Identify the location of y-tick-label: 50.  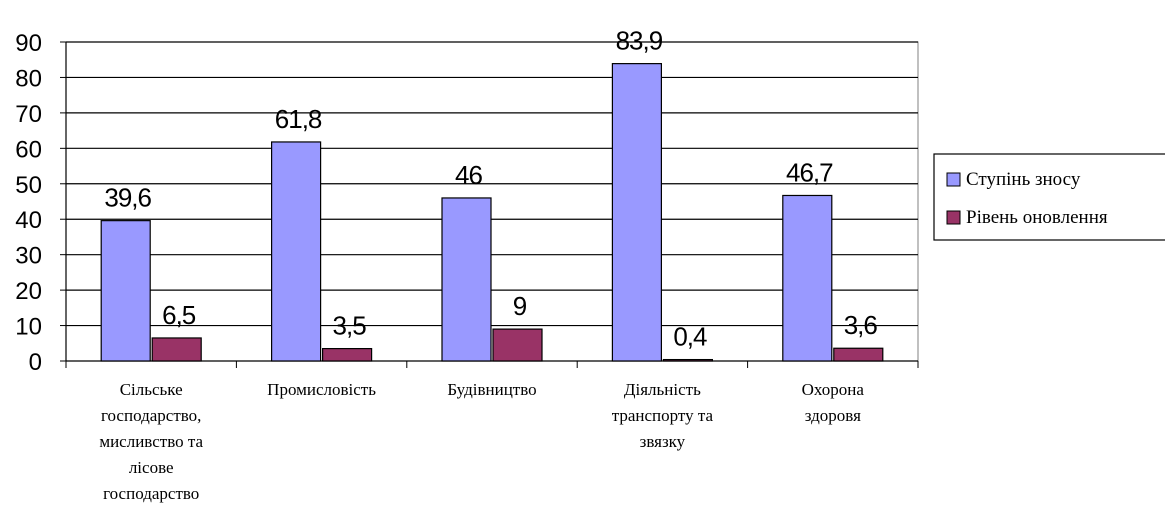
(28, 185).